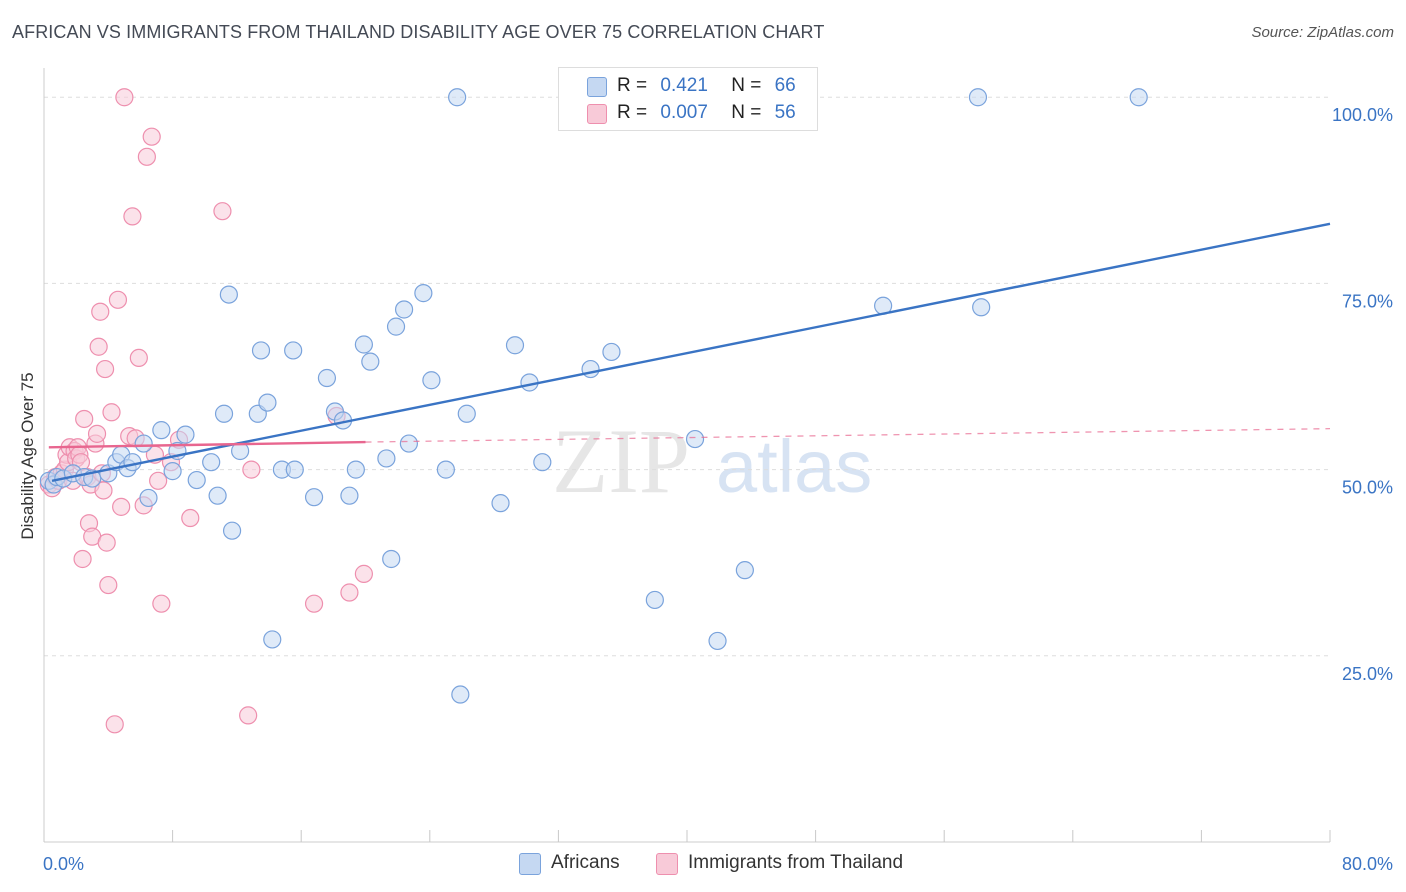 This screenshot has width=1406, height=892. What do you see at coordinates (585, 862) in the screenshot?
I see `legend-label-africans: Africans` at bounding box center [585, 862].